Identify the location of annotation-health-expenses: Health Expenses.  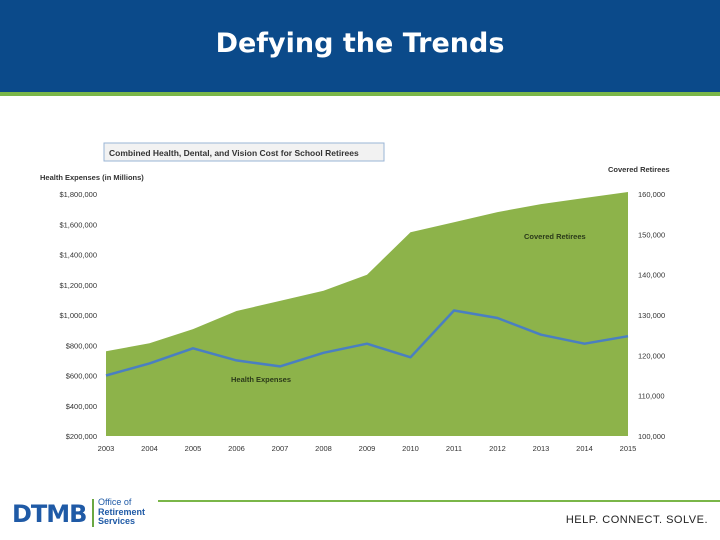
(261, 379).